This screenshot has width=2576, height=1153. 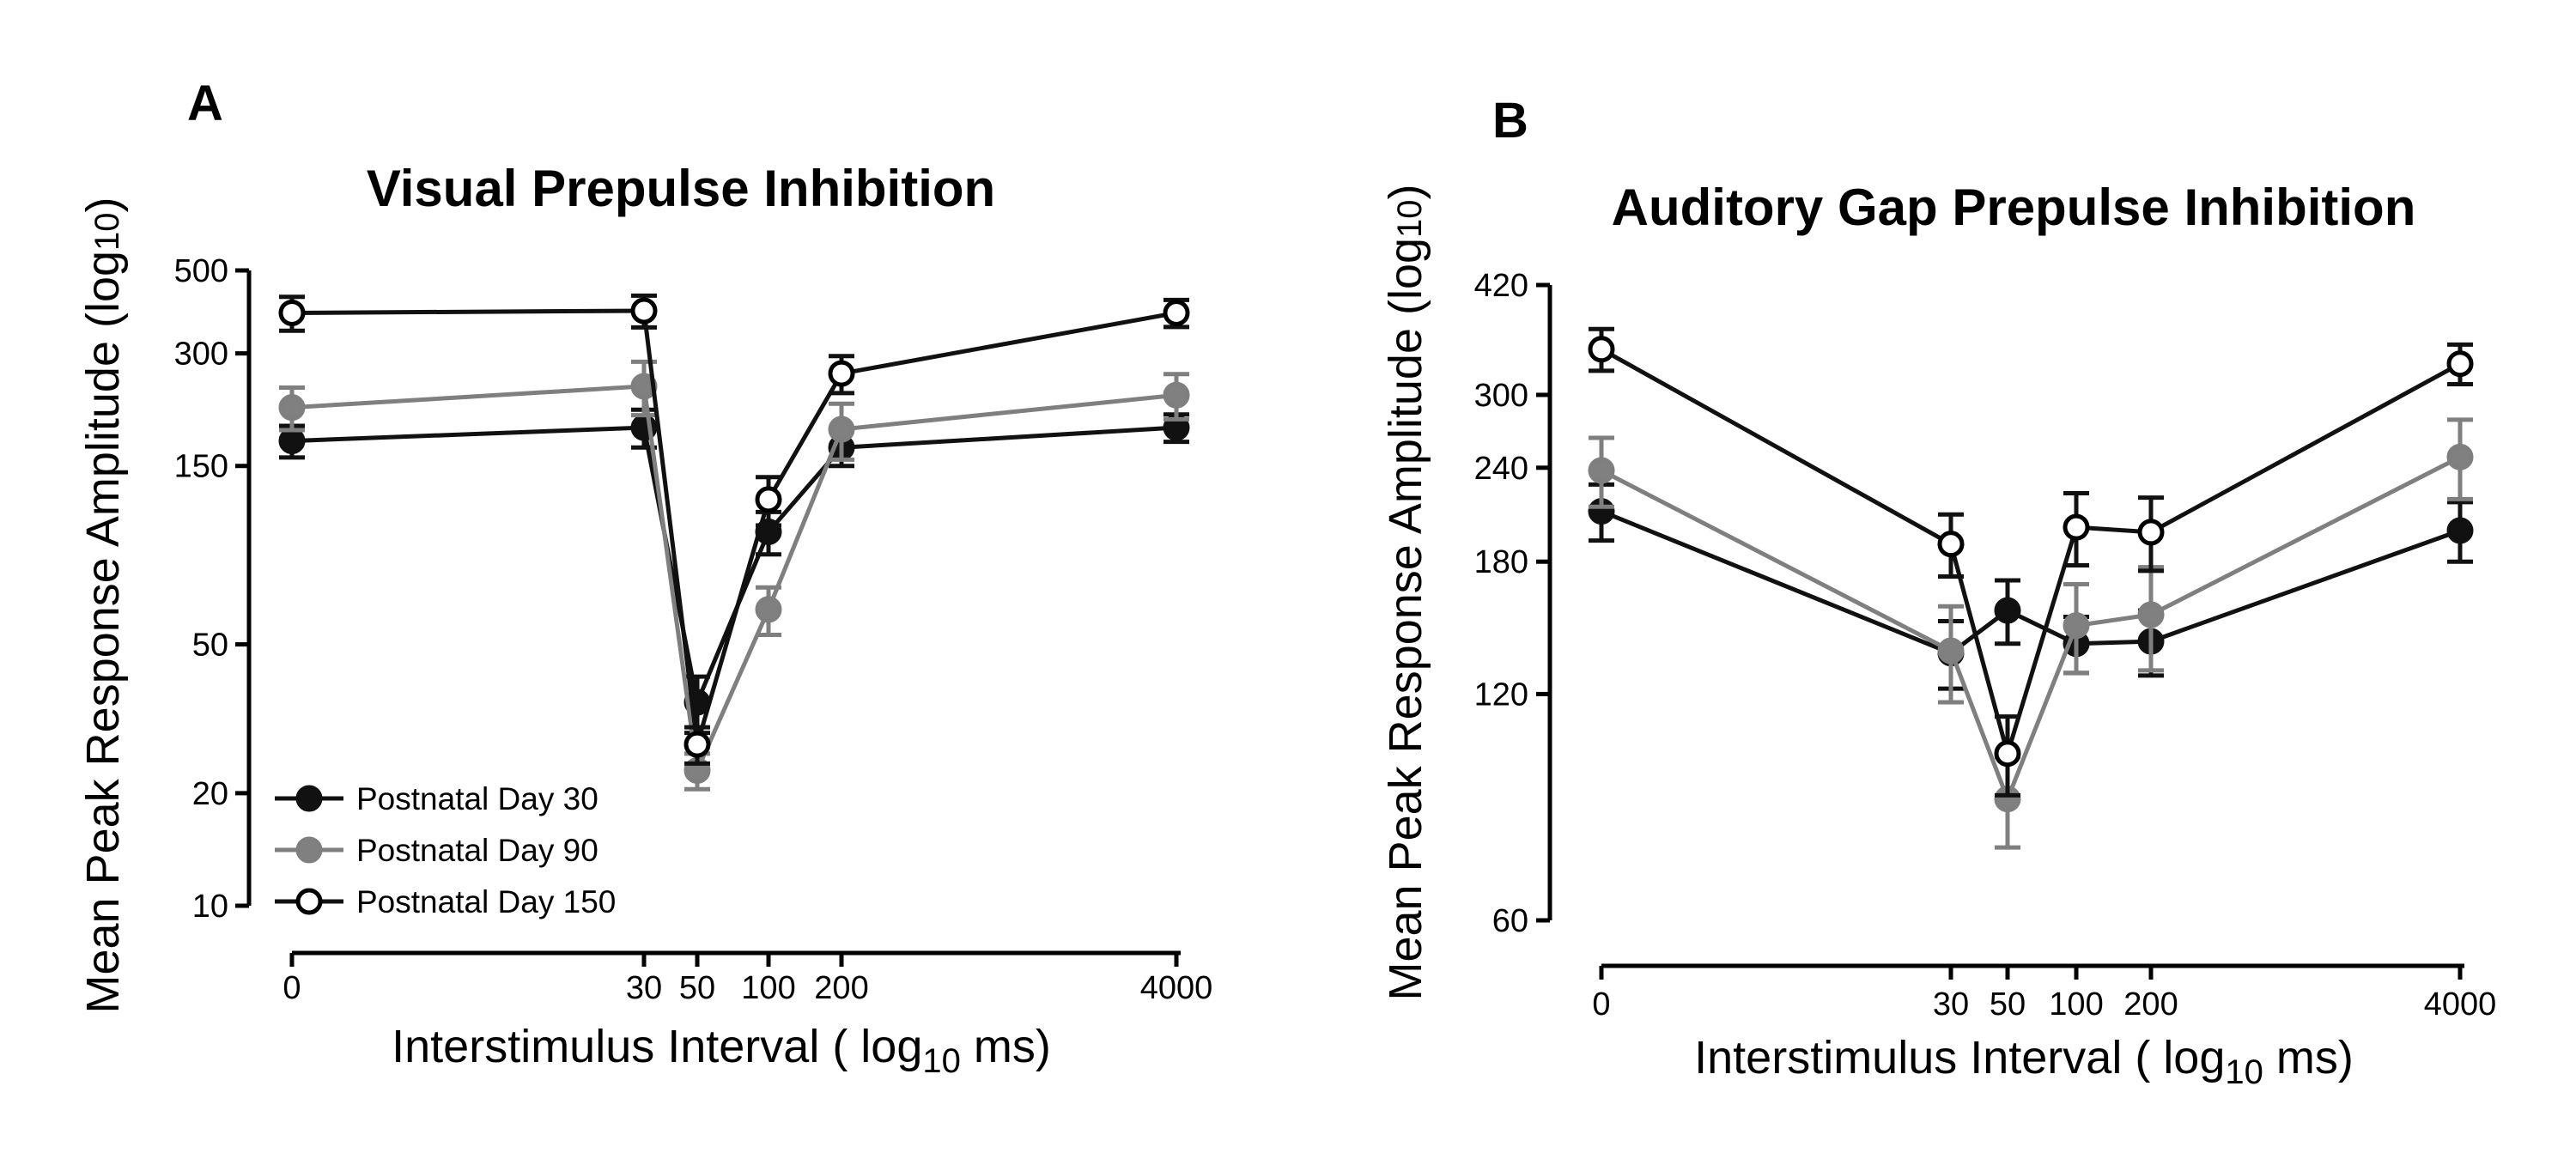 I want to click on panel-b-y-tick-label-60: 60, so click(x=1510, y=921).